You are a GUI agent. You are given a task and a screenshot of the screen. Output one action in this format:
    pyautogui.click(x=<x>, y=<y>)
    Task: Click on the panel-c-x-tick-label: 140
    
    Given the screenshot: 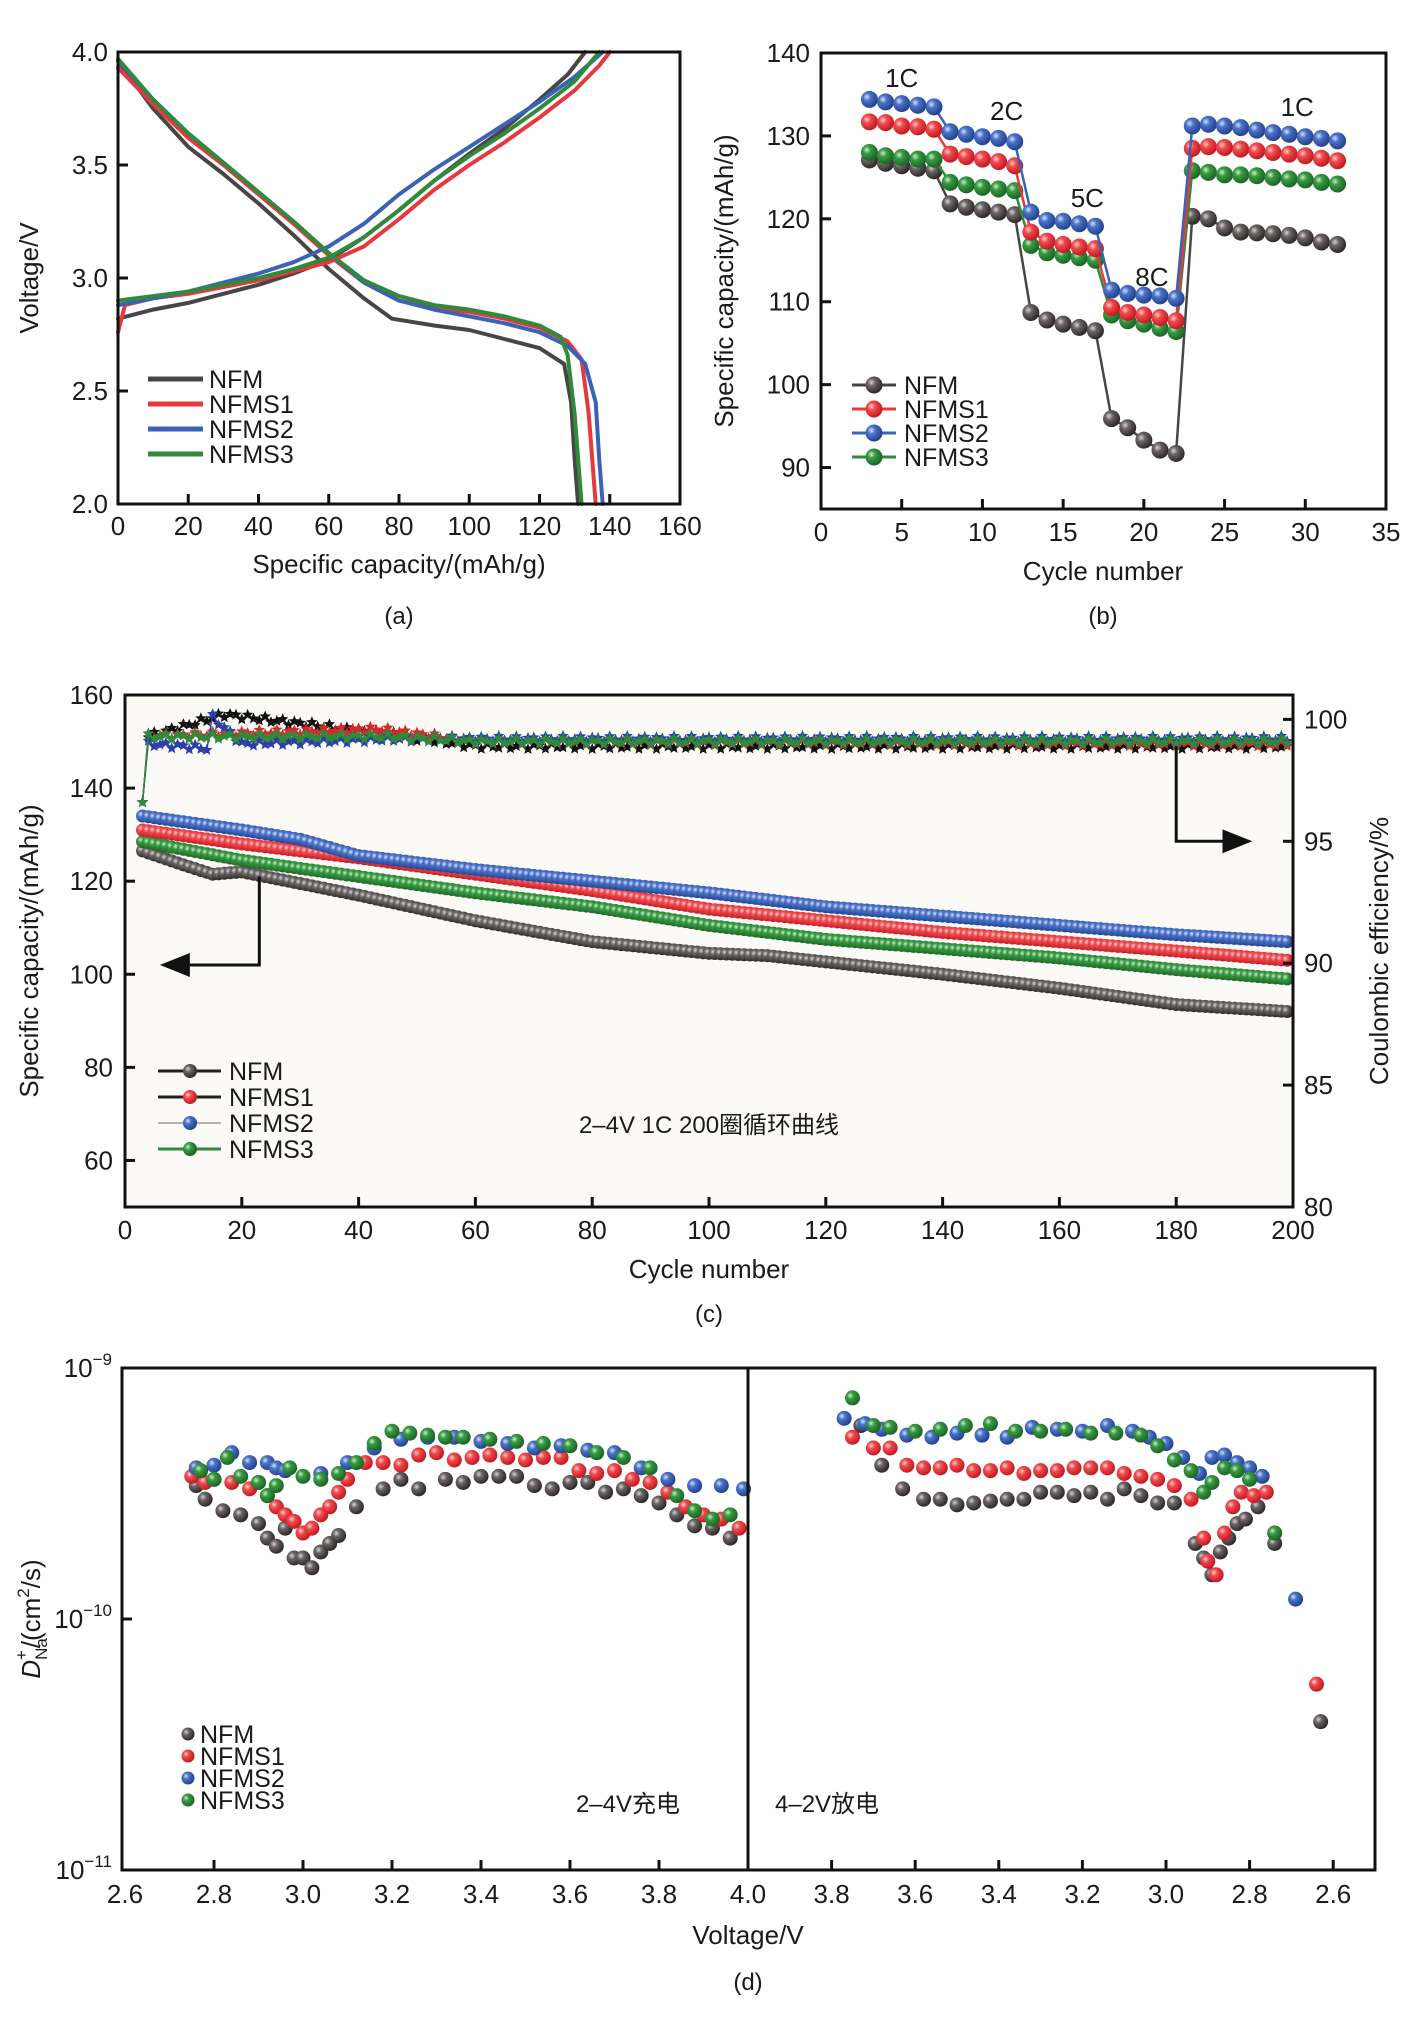 What is the action you would take?
    pyautogui.click(x=942, y=1230)
    